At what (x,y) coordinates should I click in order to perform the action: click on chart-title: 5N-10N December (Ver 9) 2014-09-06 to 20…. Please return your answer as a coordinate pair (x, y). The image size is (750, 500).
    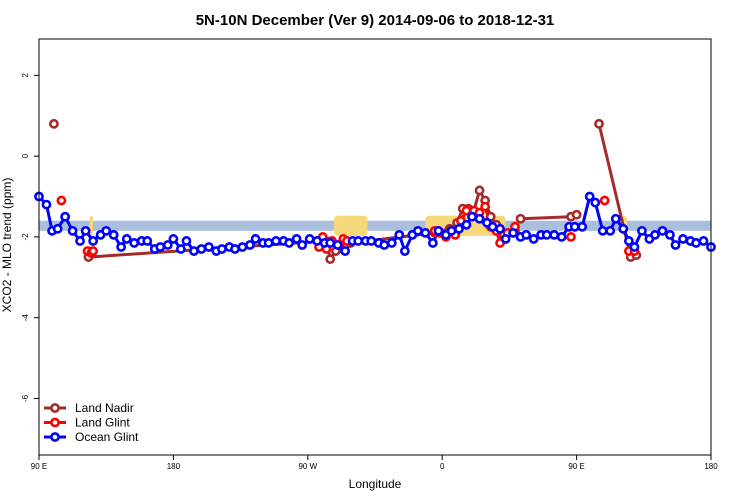
    Looking at the image, I should click on (375, 20).